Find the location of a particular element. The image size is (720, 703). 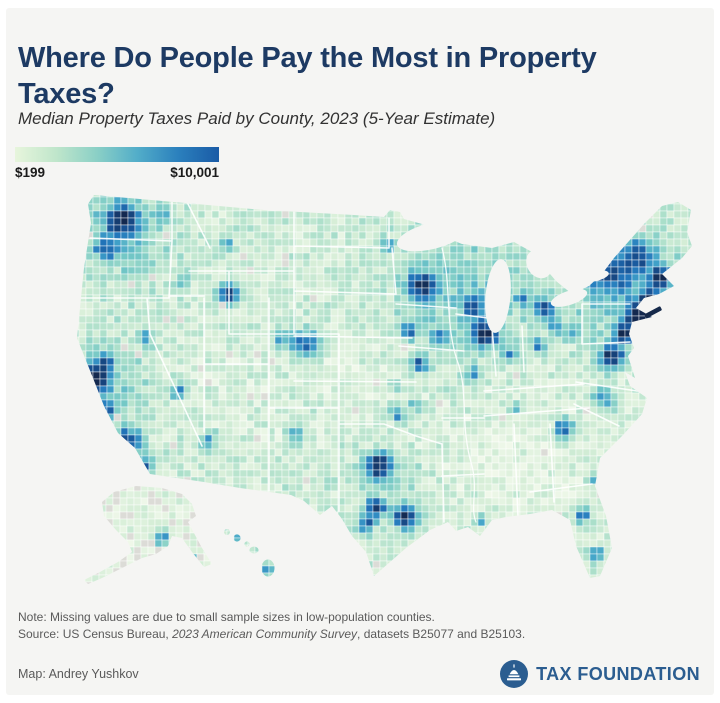

source-prefix: Source: US Census Bureau, is located at coordinates (95, 634).